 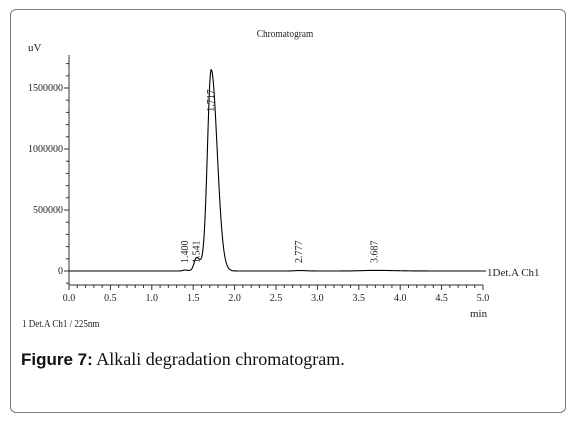 I want to click on peak-label: 1.400, so click(x=185, y=252).